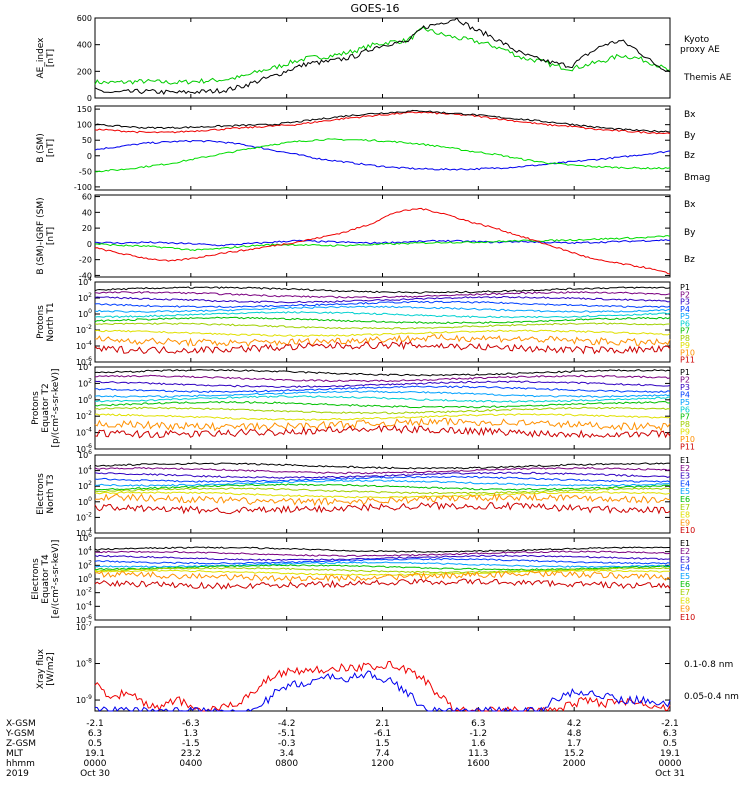 The width and height of the screenshot is (750, 800). Describe the element at coordinates (382, 570) in the screenshot. I see `channel-line-e7` at that location.